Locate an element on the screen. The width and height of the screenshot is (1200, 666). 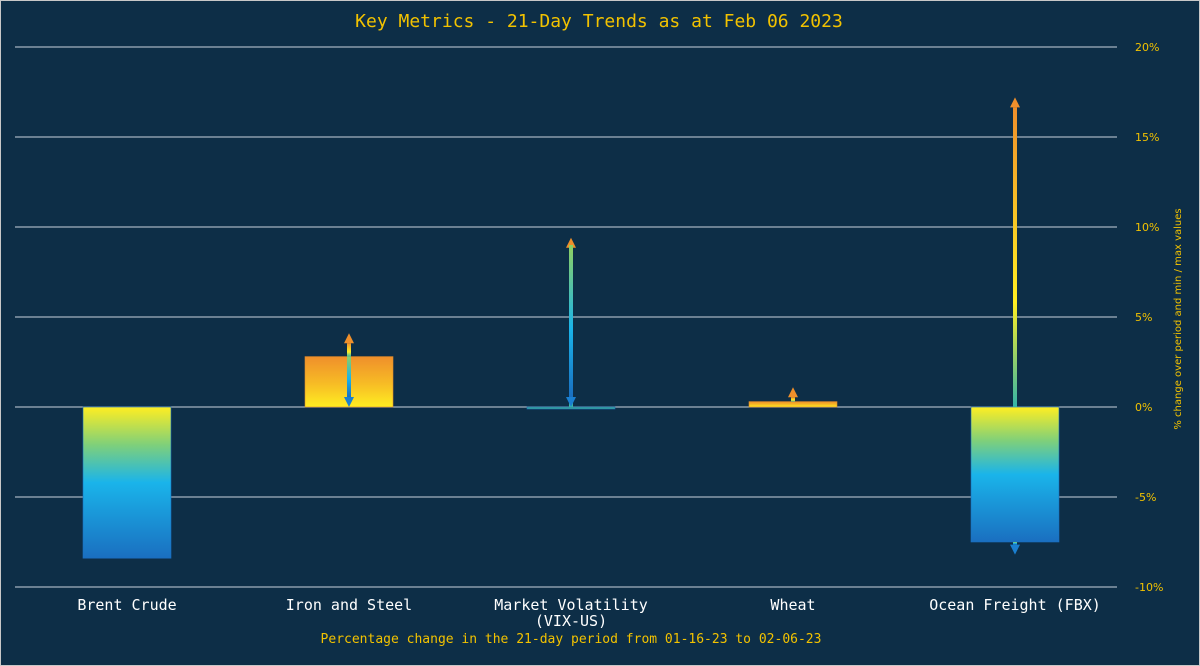
category-label: Ocean Freight (FBX) is located at coordinates (1015, 605).